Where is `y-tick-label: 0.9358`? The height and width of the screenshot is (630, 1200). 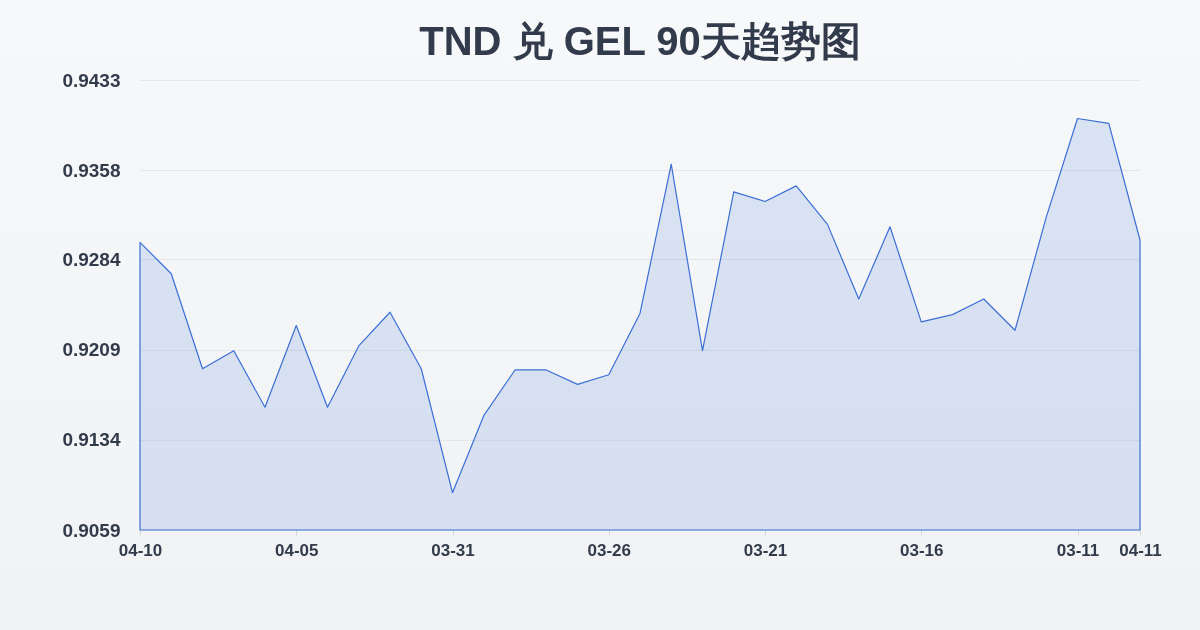 y-tick-label: 0.9358 is located at coordinates (91, 170).